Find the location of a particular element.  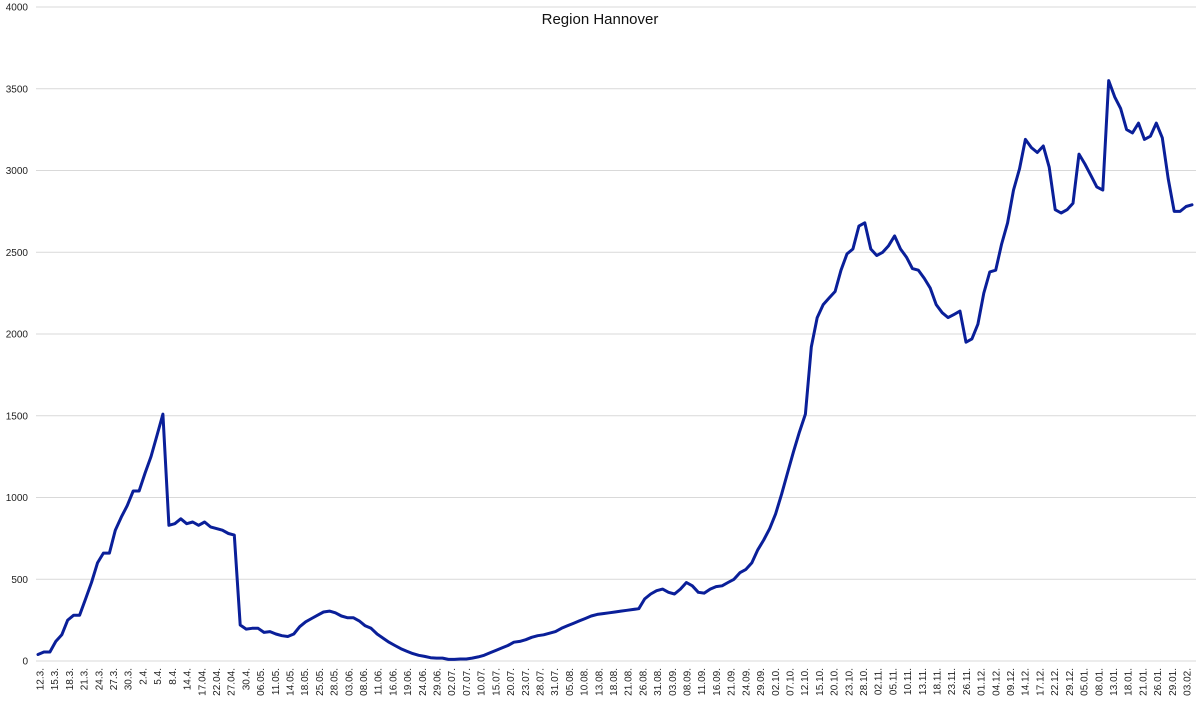

y-tick-label: 2000 is located at coordinates (17, 335).